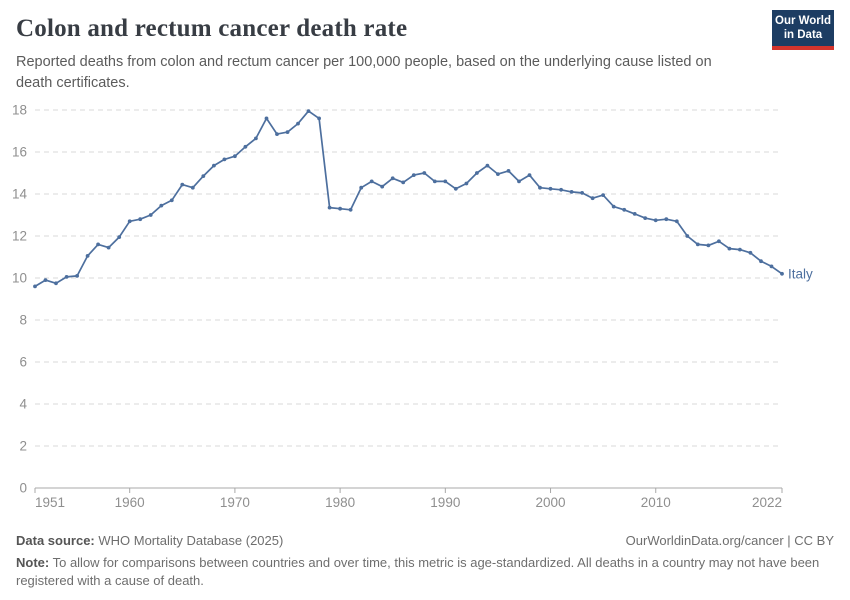  What do you see at coordinates (455, 188) in the screenshot?
I see `data-point-italy-1991` at bounding box center [455, 188].